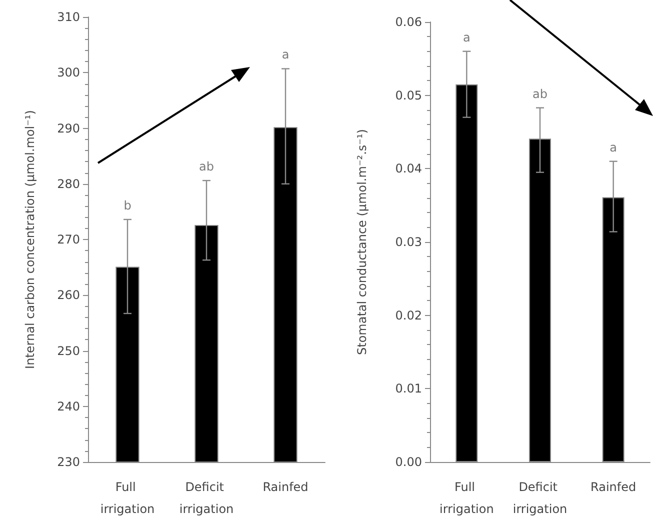 The height and width of the screenshot is (521, 653). What do you see at coordinates (408, 315) in the screenshot?
I see `y-tick-label: 0.02` at bounding box center [408, 315].